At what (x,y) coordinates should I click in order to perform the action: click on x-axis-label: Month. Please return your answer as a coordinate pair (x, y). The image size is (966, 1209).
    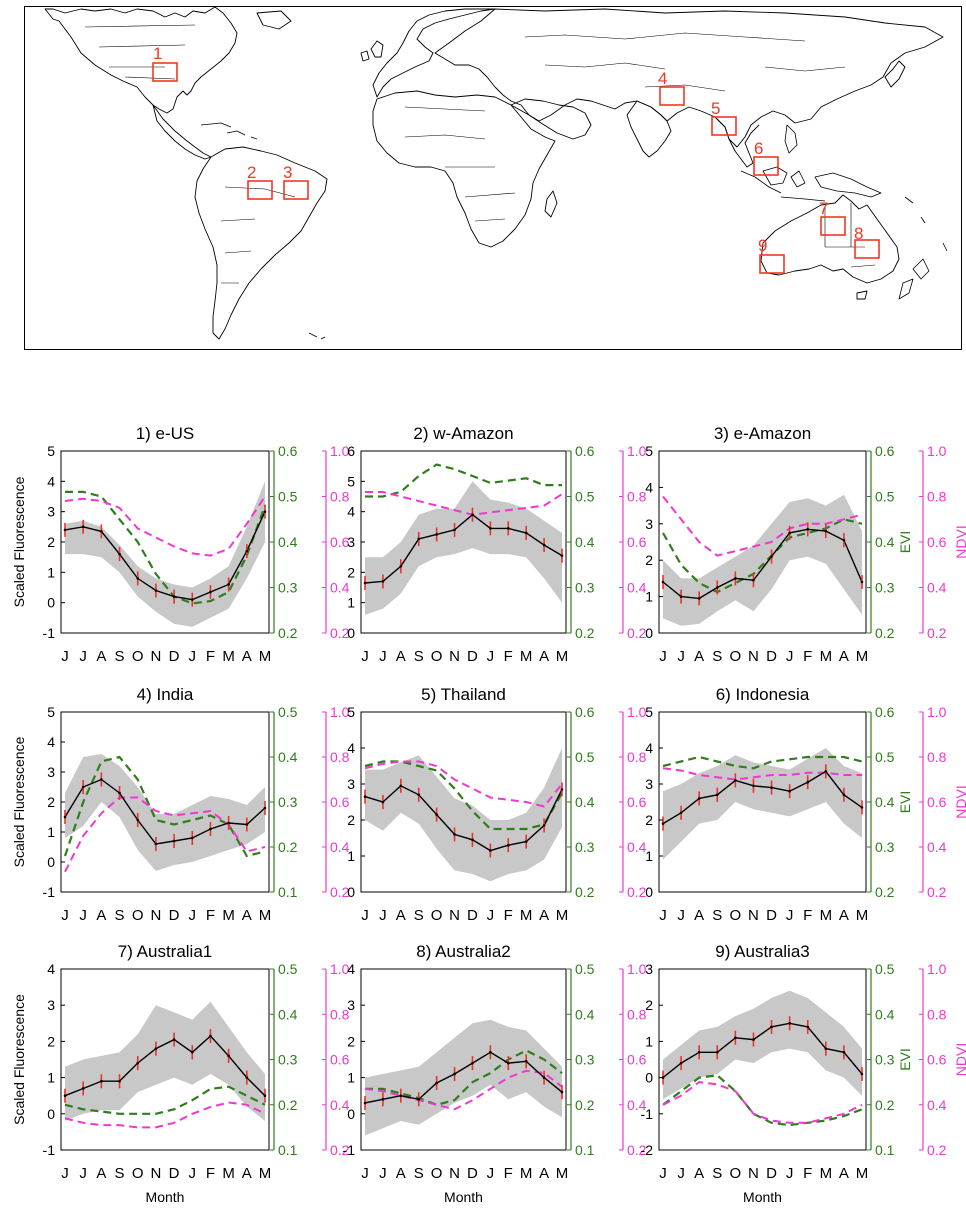
    Looking at the image, I should click on (463, 1197).